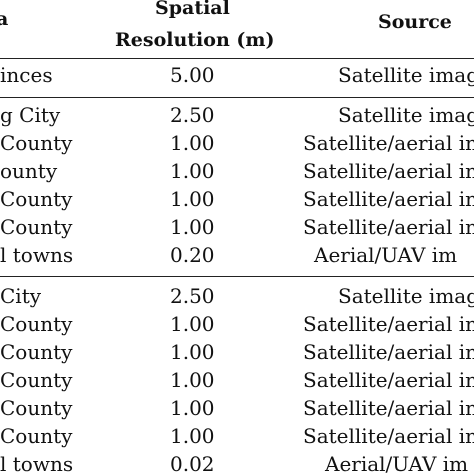 This screenshot has height=474, width=474. Describe the element at coordinates (29, 171) in the screenshot. I see `cell-area: ounty` at that location.